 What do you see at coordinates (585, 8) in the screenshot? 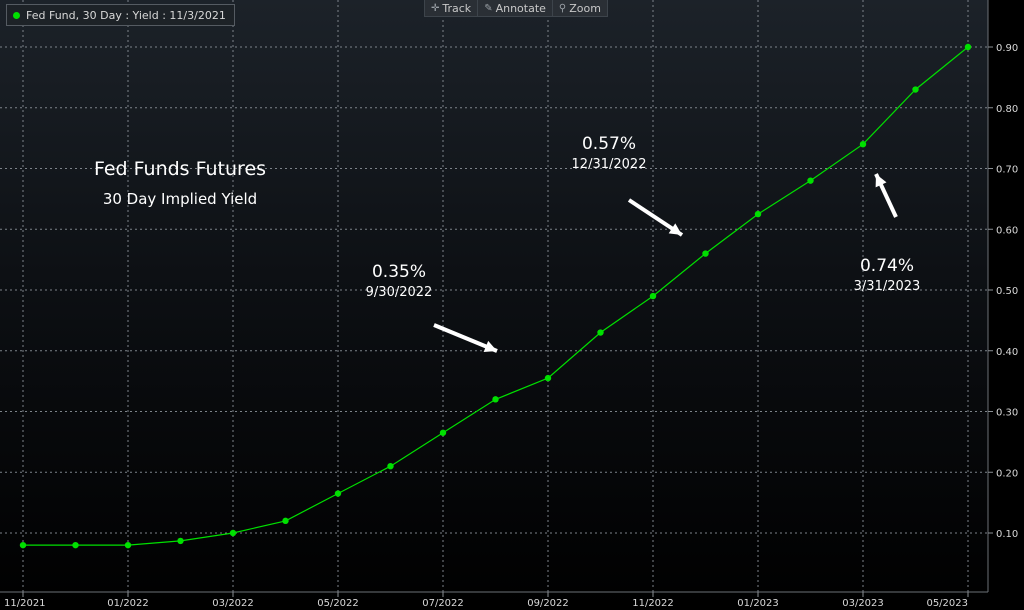
I see `zoom-label: Zoom` at bounding box center [585, 8].